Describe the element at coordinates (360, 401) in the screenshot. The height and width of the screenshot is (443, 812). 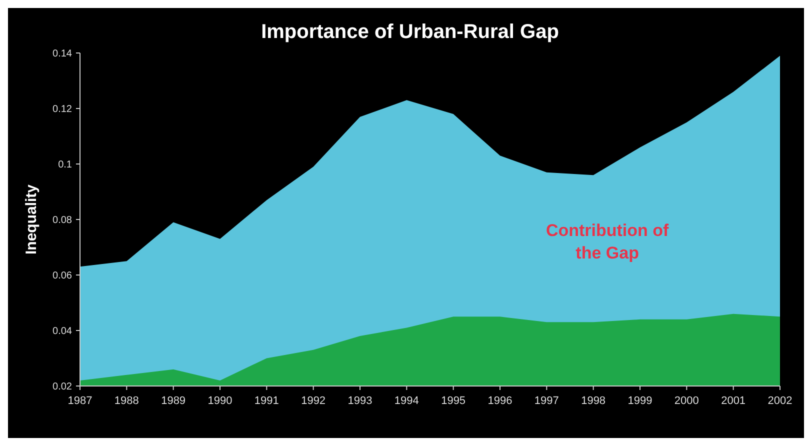
I see `x-tick-label: 1993` at that location.